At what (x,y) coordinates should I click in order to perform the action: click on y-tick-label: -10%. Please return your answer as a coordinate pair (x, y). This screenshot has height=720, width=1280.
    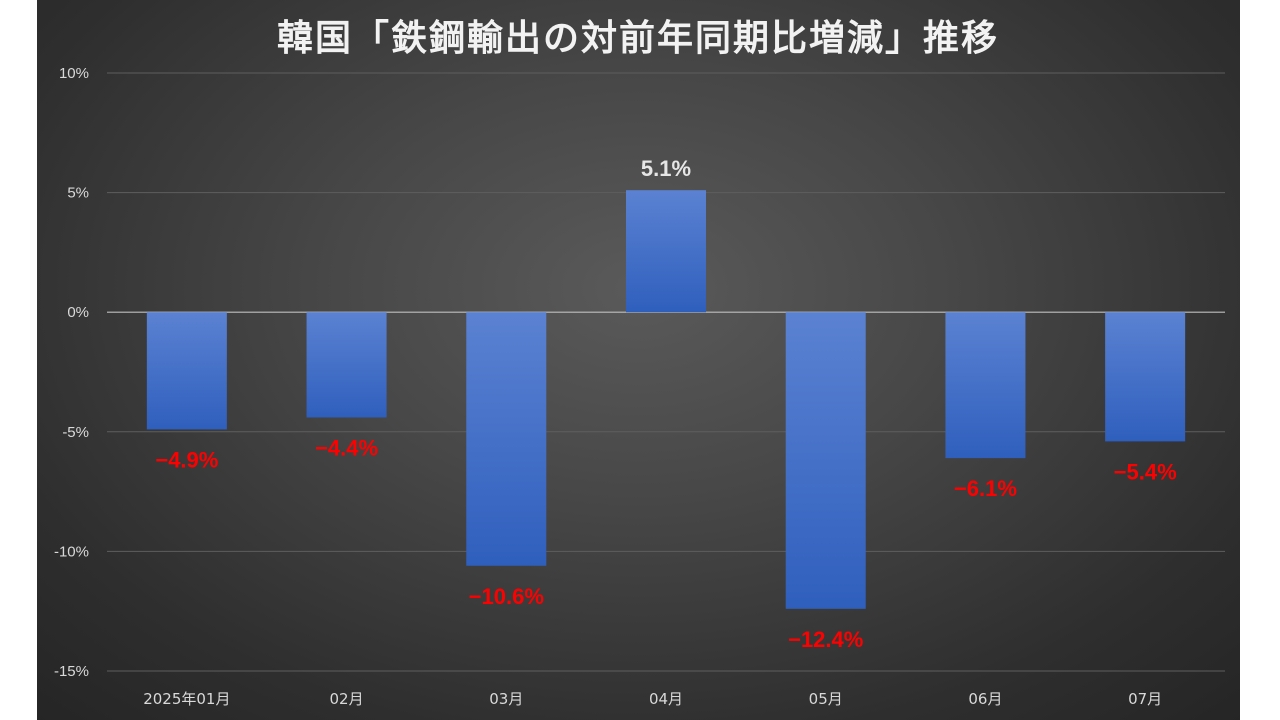
    Looking at the image, I should click on (71, 551).